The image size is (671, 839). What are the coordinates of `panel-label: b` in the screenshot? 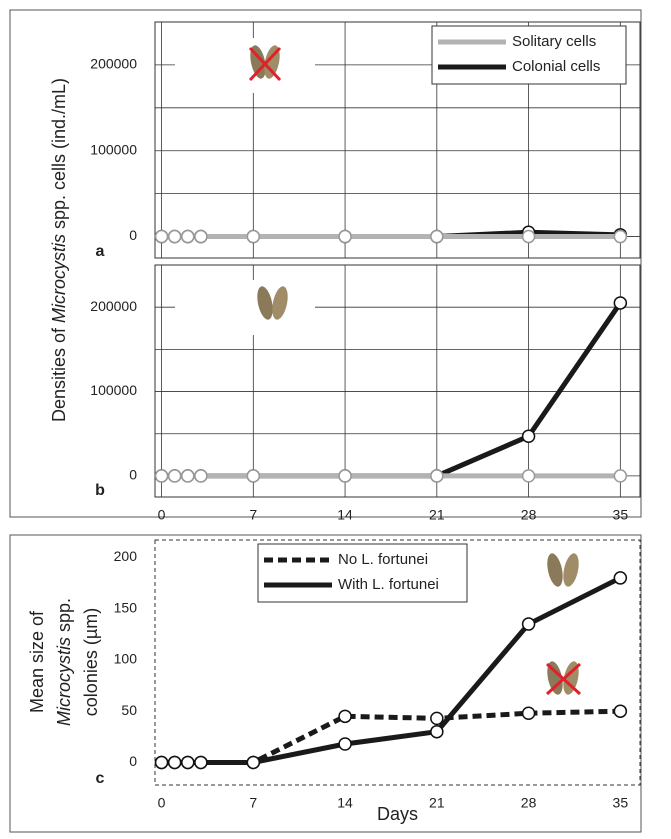 It's located at (100, 490).